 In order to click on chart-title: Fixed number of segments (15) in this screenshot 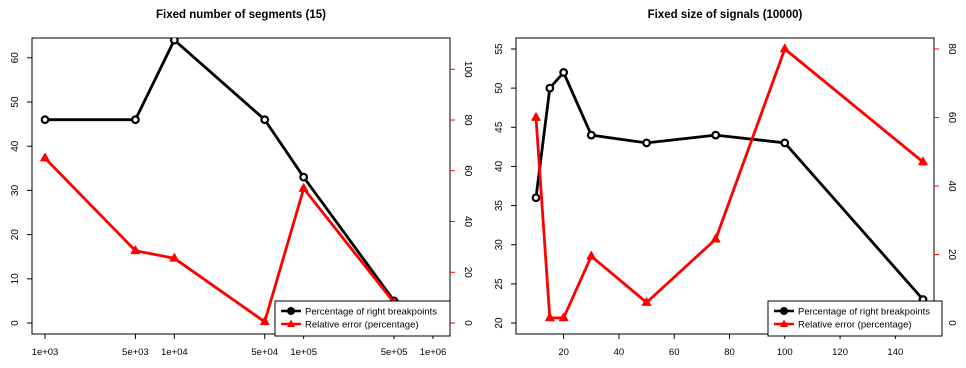, I will do `click(241, 15)`.